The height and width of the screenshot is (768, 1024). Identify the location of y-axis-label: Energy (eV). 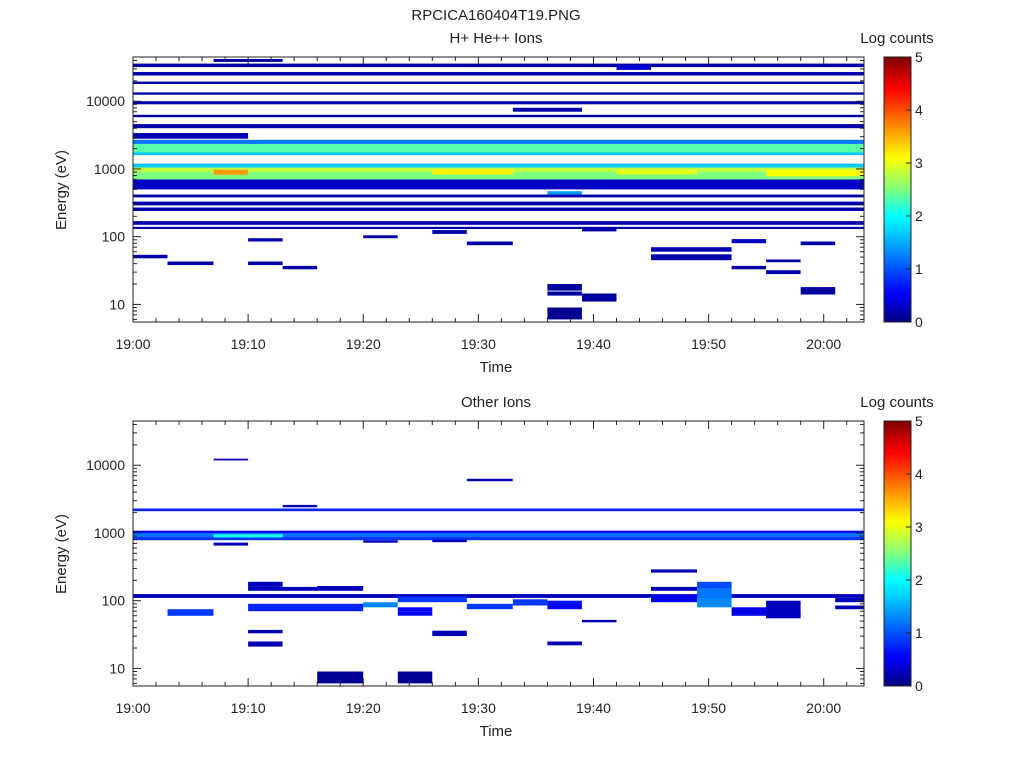
(61, 190).